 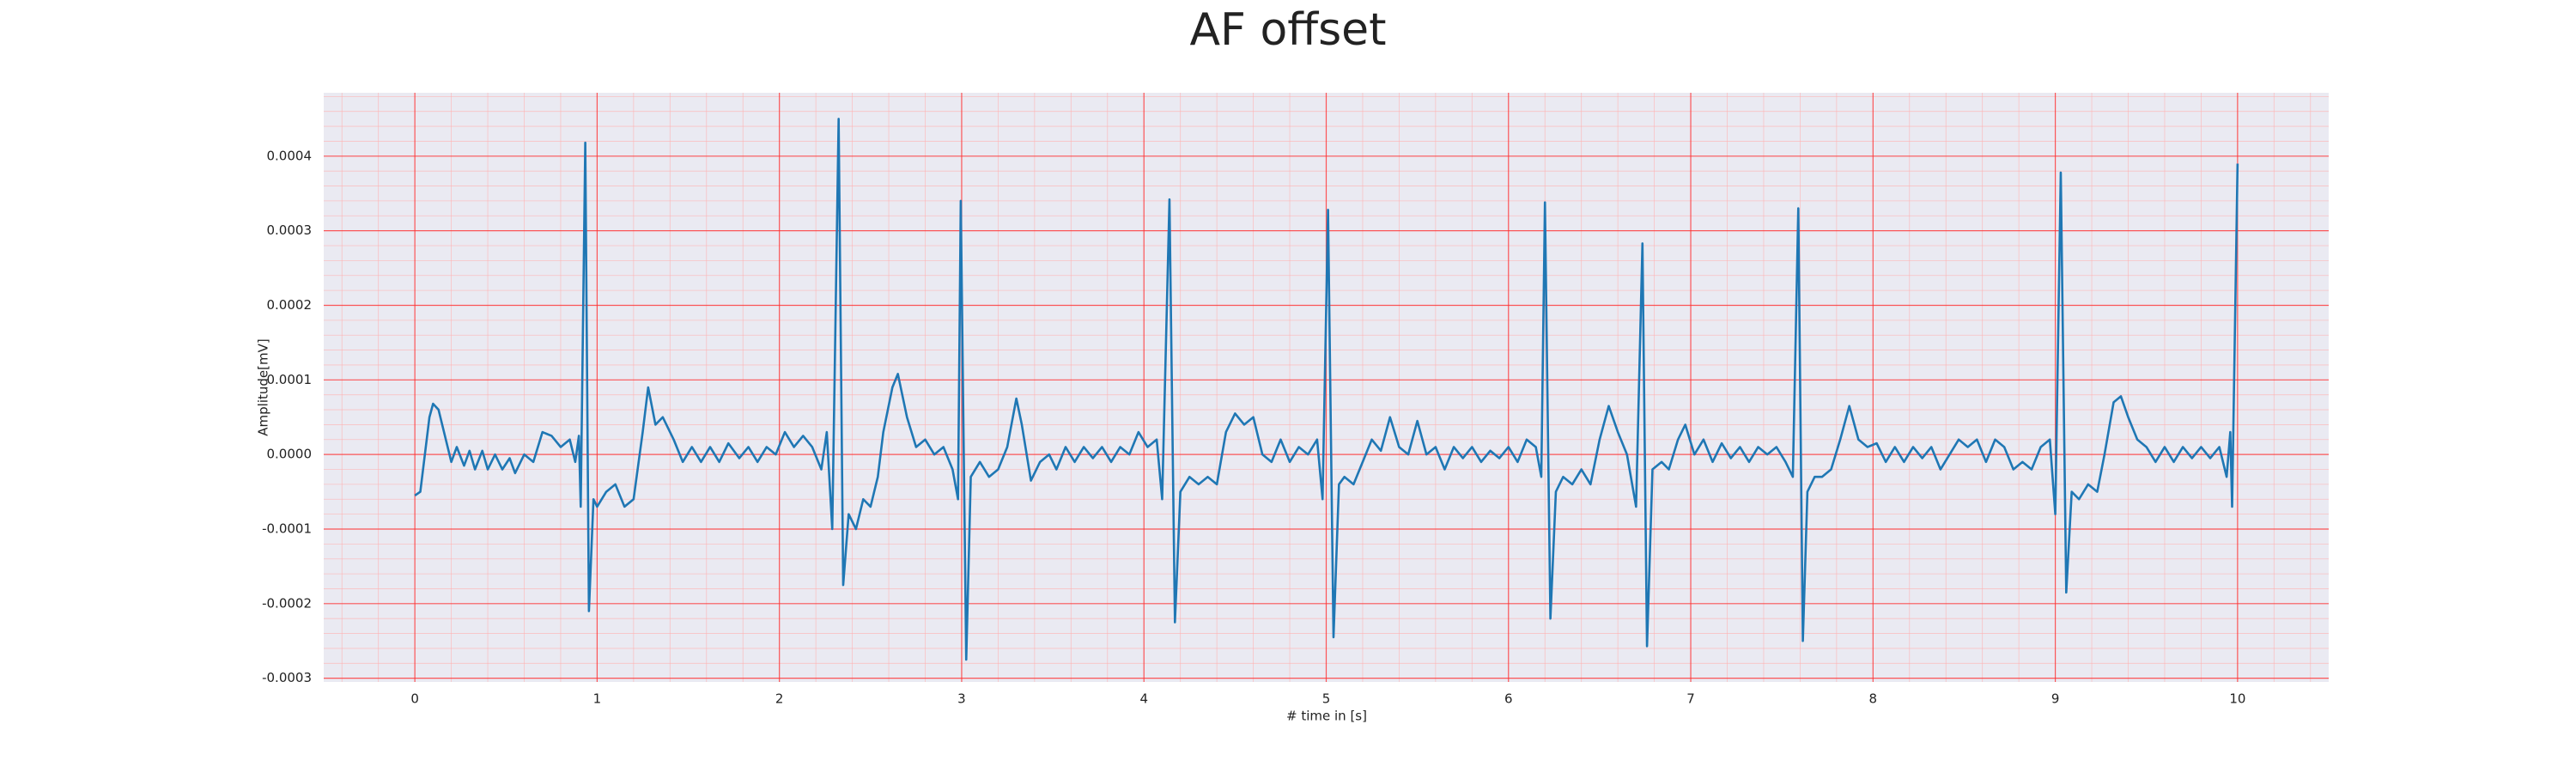 What do you see at coordinates (414, 699) in the screenshot?
I see `x-tick-label: 0` at bounding box center [414, 699].